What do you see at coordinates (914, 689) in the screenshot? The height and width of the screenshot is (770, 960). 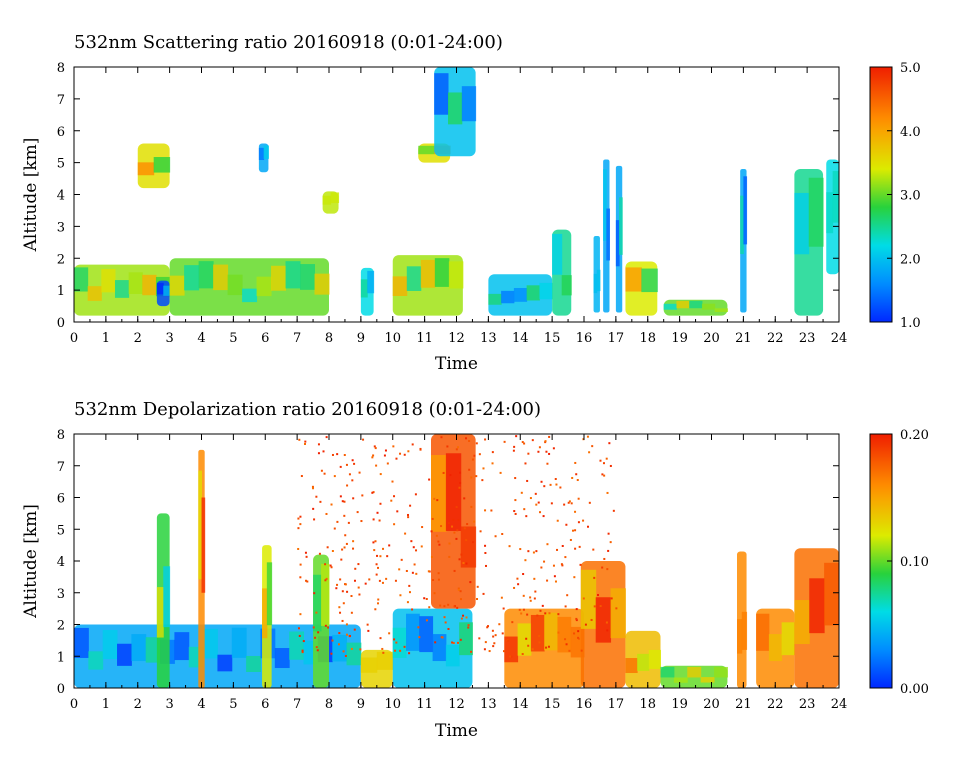 I see `colorbar-tick-label: 0.00` at bounding box center [914, 689].